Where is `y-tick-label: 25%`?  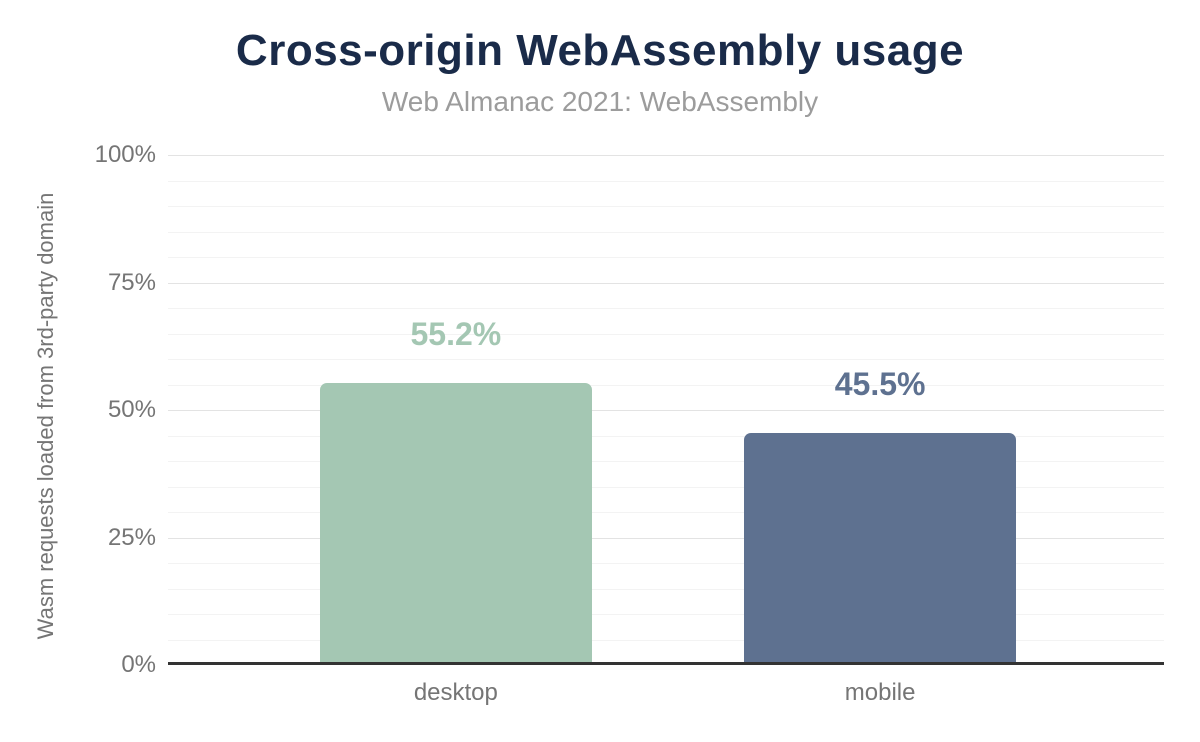
y-tick-label: 25% is located at coordinates (131, 537).